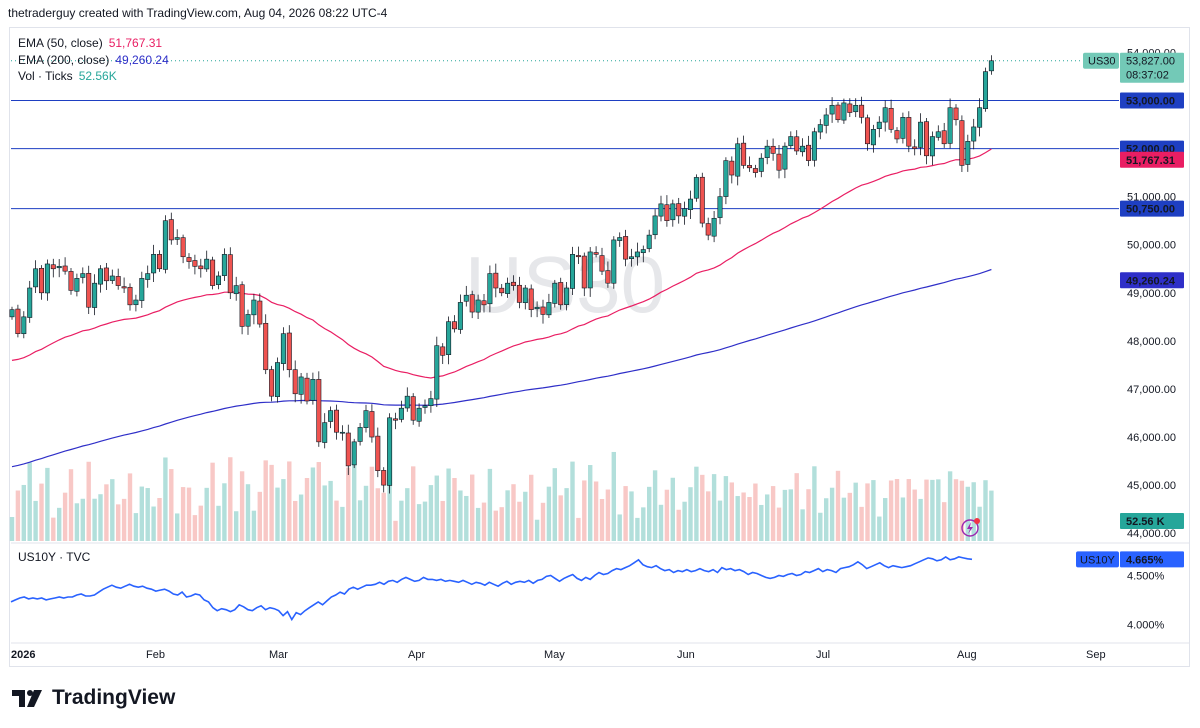 The image size is (1200, 728). What do you see at coordinates (54, 557) in the screenshot?
I see `legend-us10y: US10Y · TVC` at bounding box center [54, 557].